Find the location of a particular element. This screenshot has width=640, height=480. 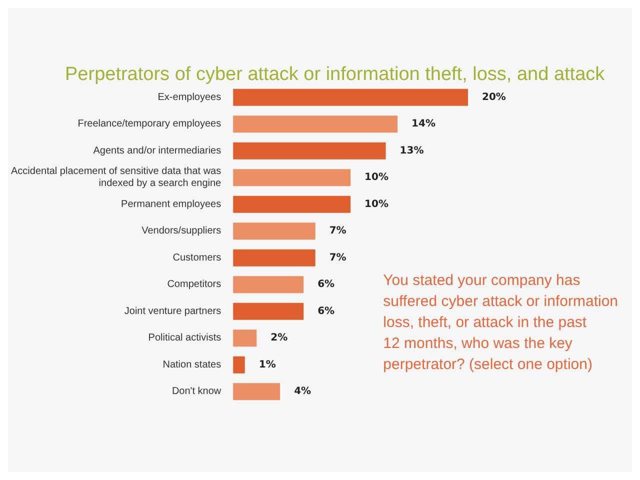

data-label: 4% is located at coordinates (303, 392).